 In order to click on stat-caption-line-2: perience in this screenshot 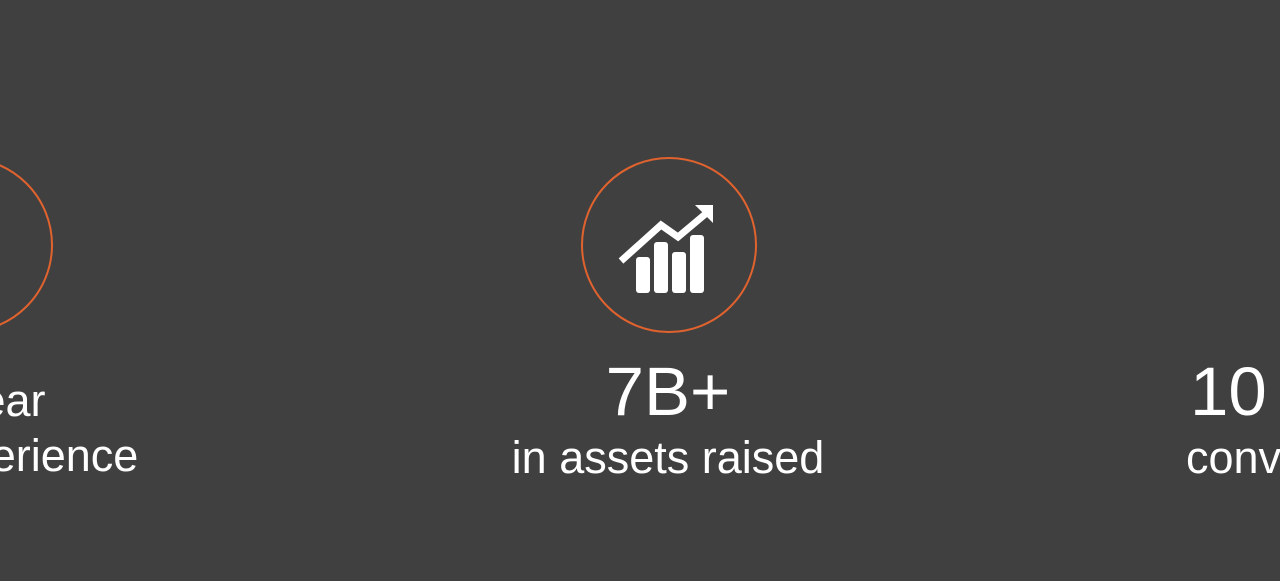, I will do `click(69, 455)`.